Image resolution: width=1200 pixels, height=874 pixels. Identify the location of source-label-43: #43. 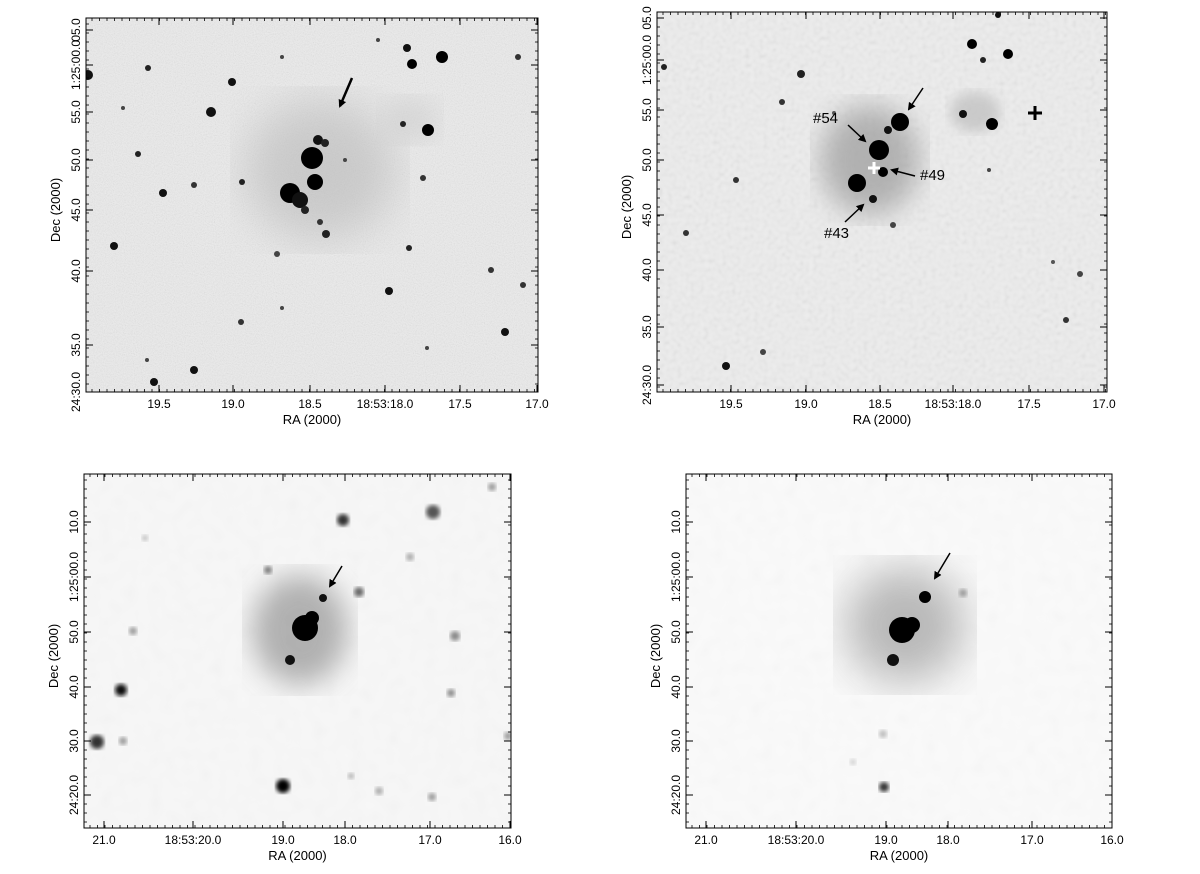
(836, 233).